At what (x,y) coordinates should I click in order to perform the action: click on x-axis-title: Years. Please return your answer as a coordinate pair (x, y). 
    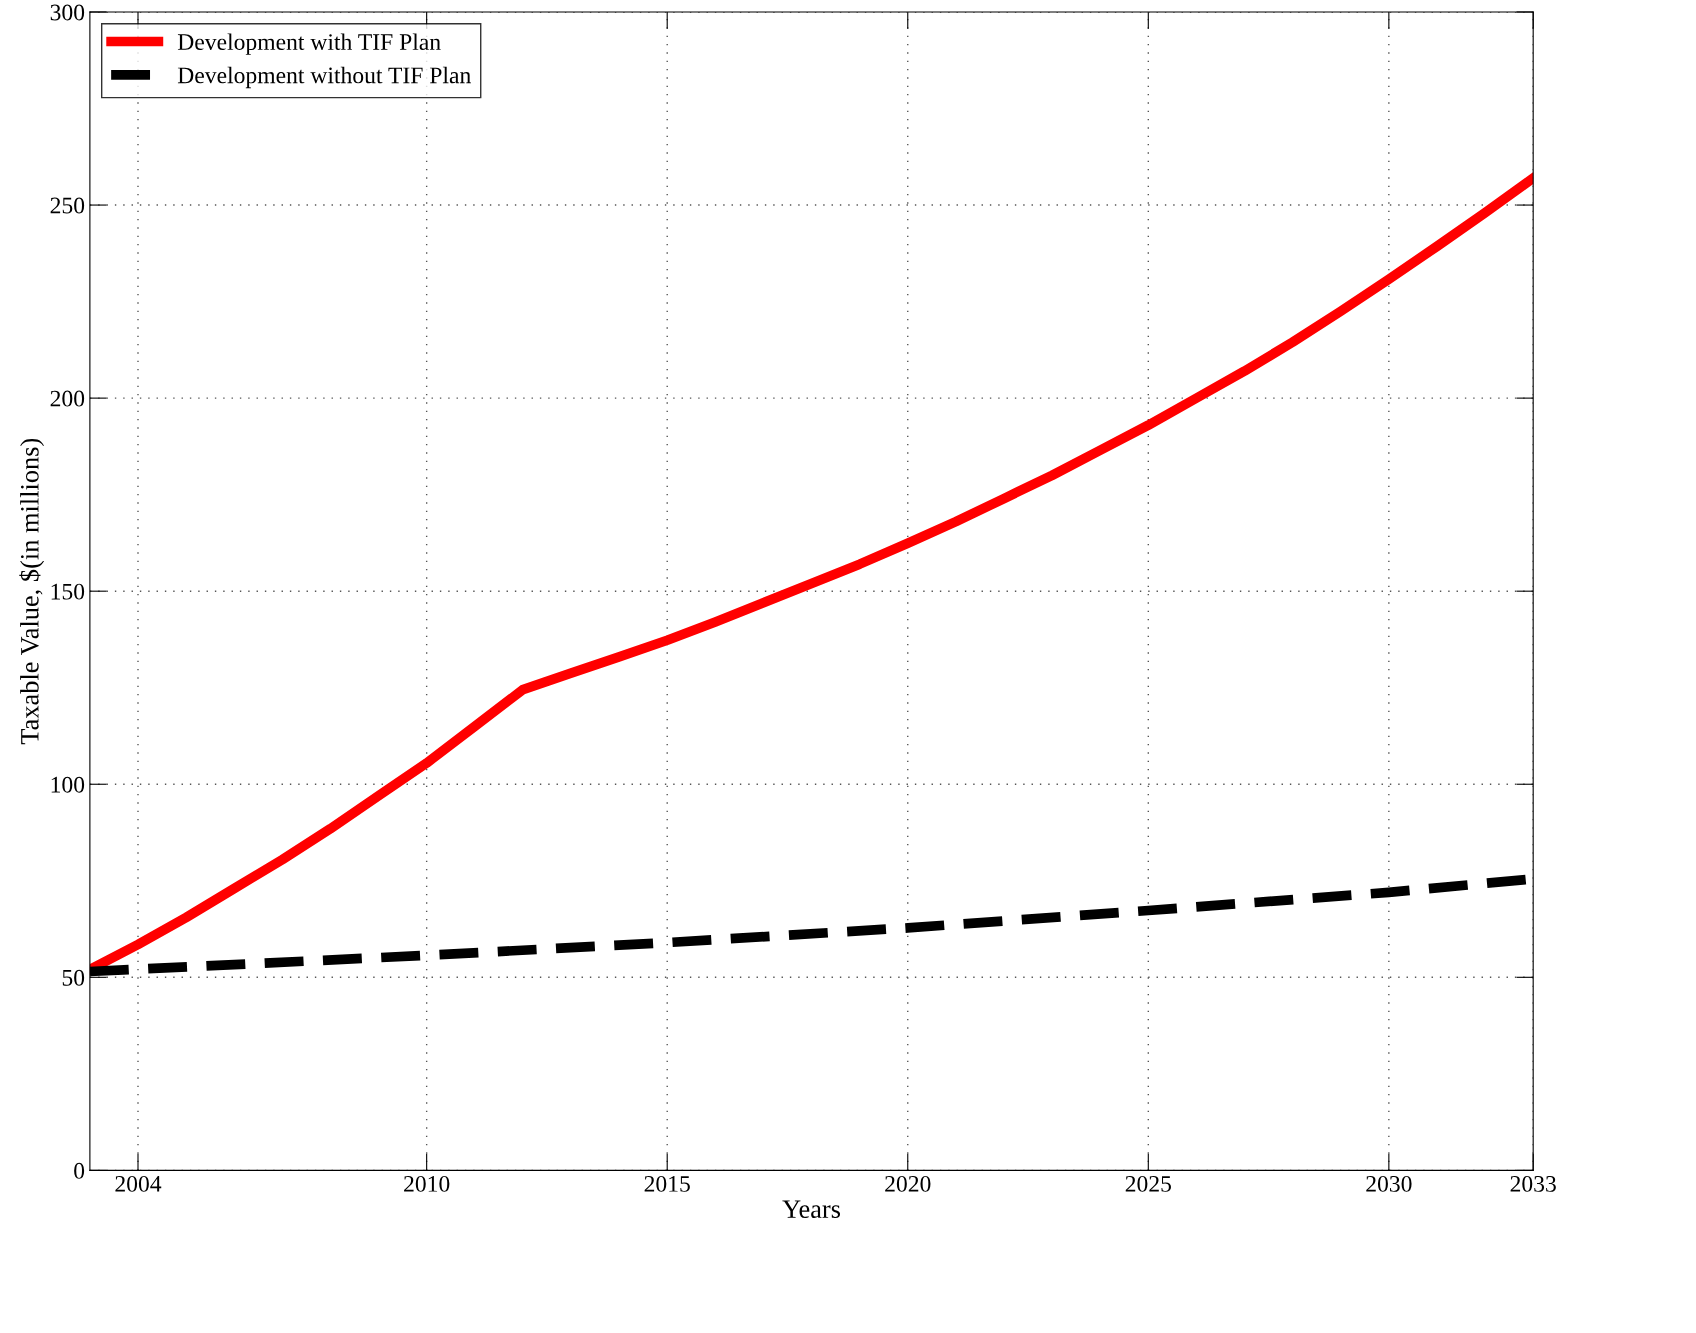
    Looking at the image, I should click on (811, 1209).